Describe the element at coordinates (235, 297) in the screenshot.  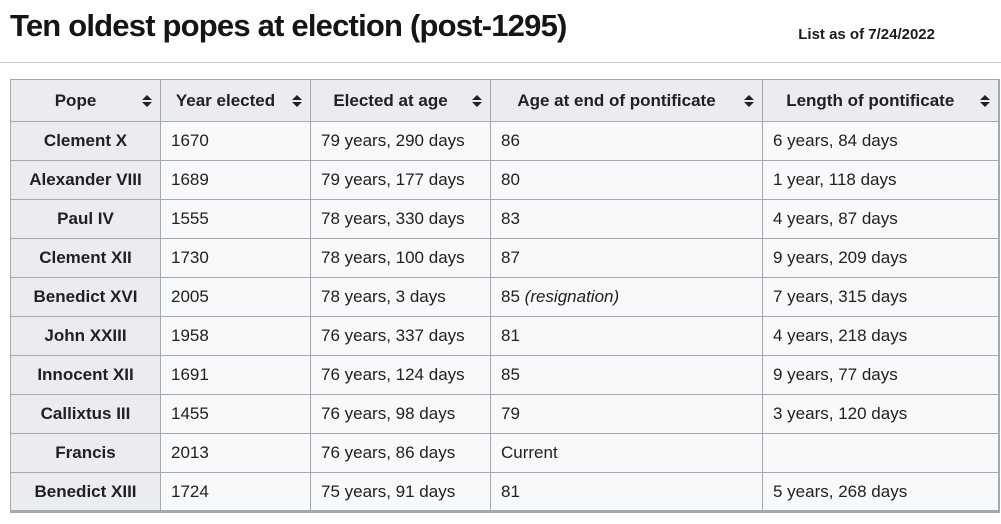
I see `year-elected-cell: 2005` at that location.